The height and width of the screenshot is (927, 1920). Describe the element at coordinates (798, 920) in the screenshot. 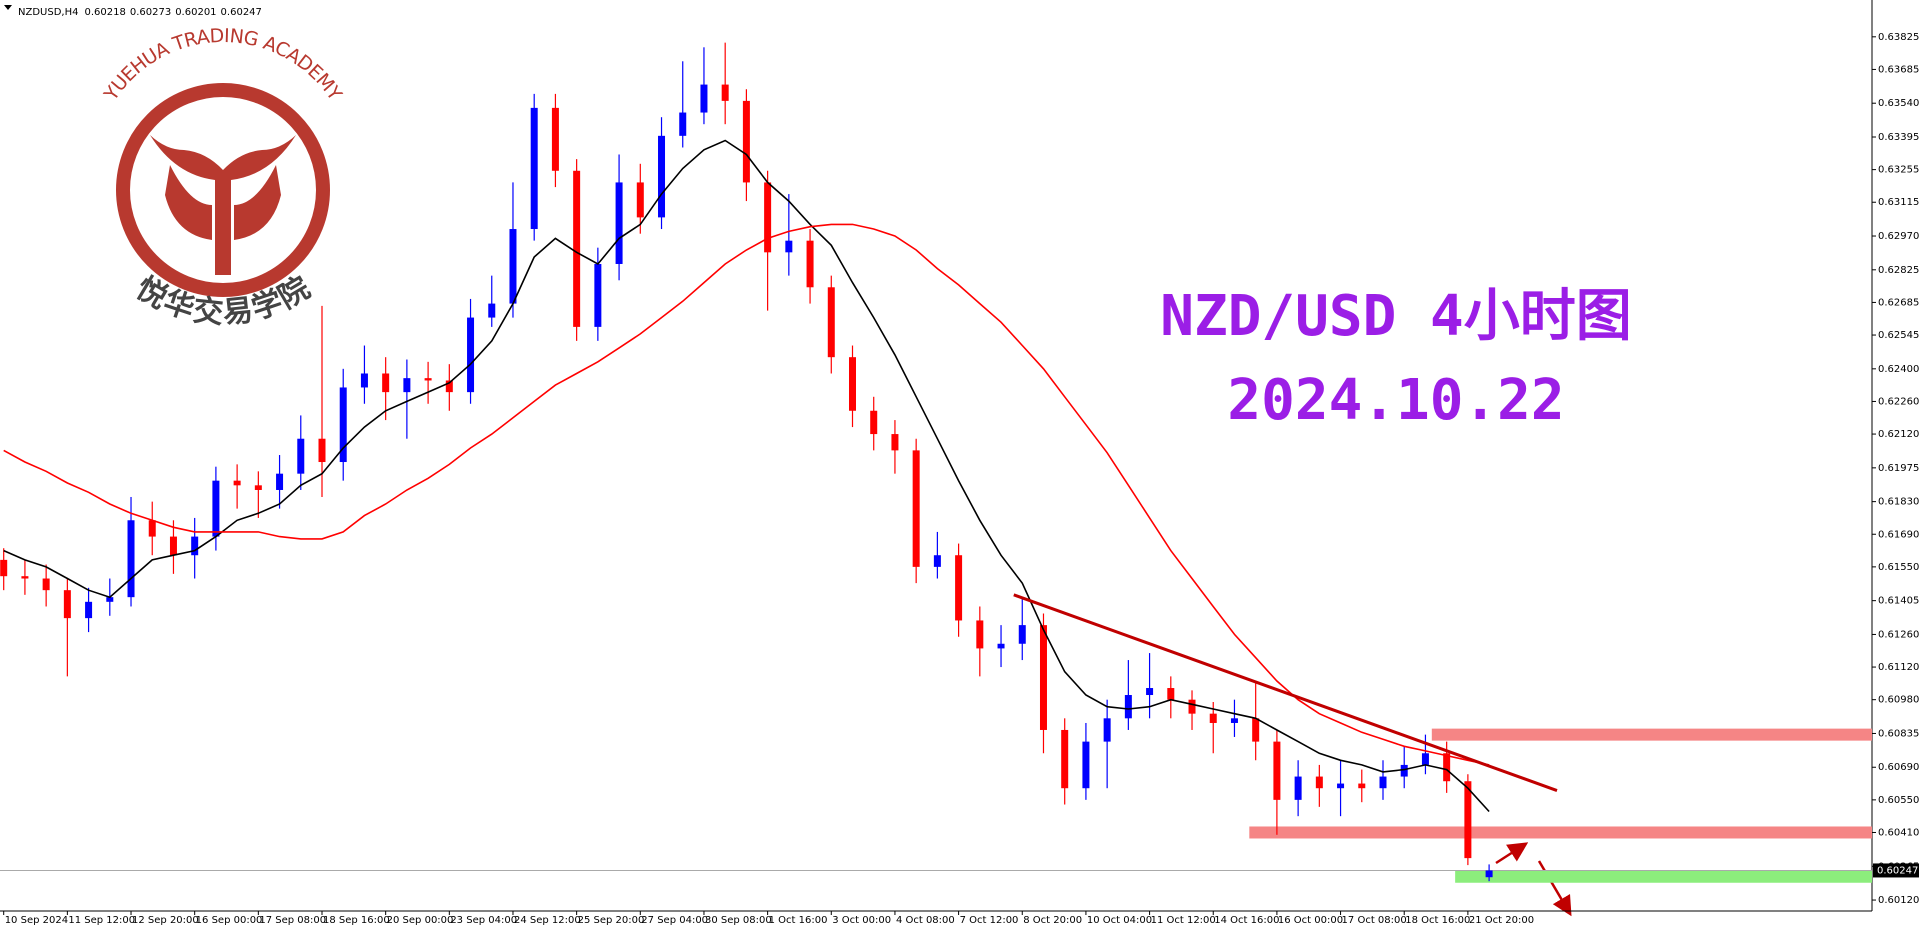

I see `x-tick-label: 1 Oct 16:00` at that location.